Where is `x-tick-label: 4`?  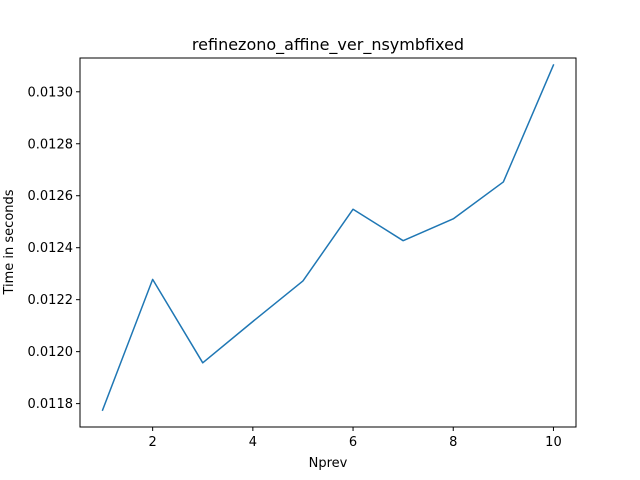 x-tick-label: 4 is located at coordinates (253, 442).